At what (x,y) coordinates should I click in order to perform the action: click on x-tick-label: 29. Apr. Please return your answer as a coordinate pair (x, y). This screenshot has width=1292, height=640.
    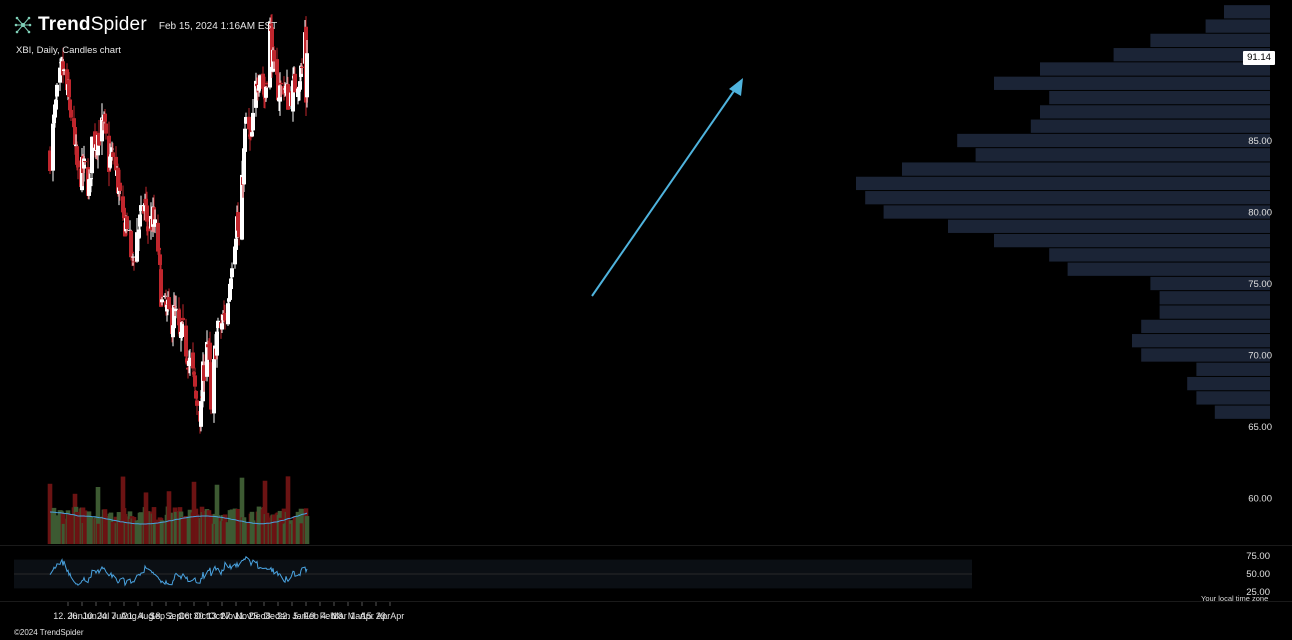
    Looking at the image, I should click on (390, 616).